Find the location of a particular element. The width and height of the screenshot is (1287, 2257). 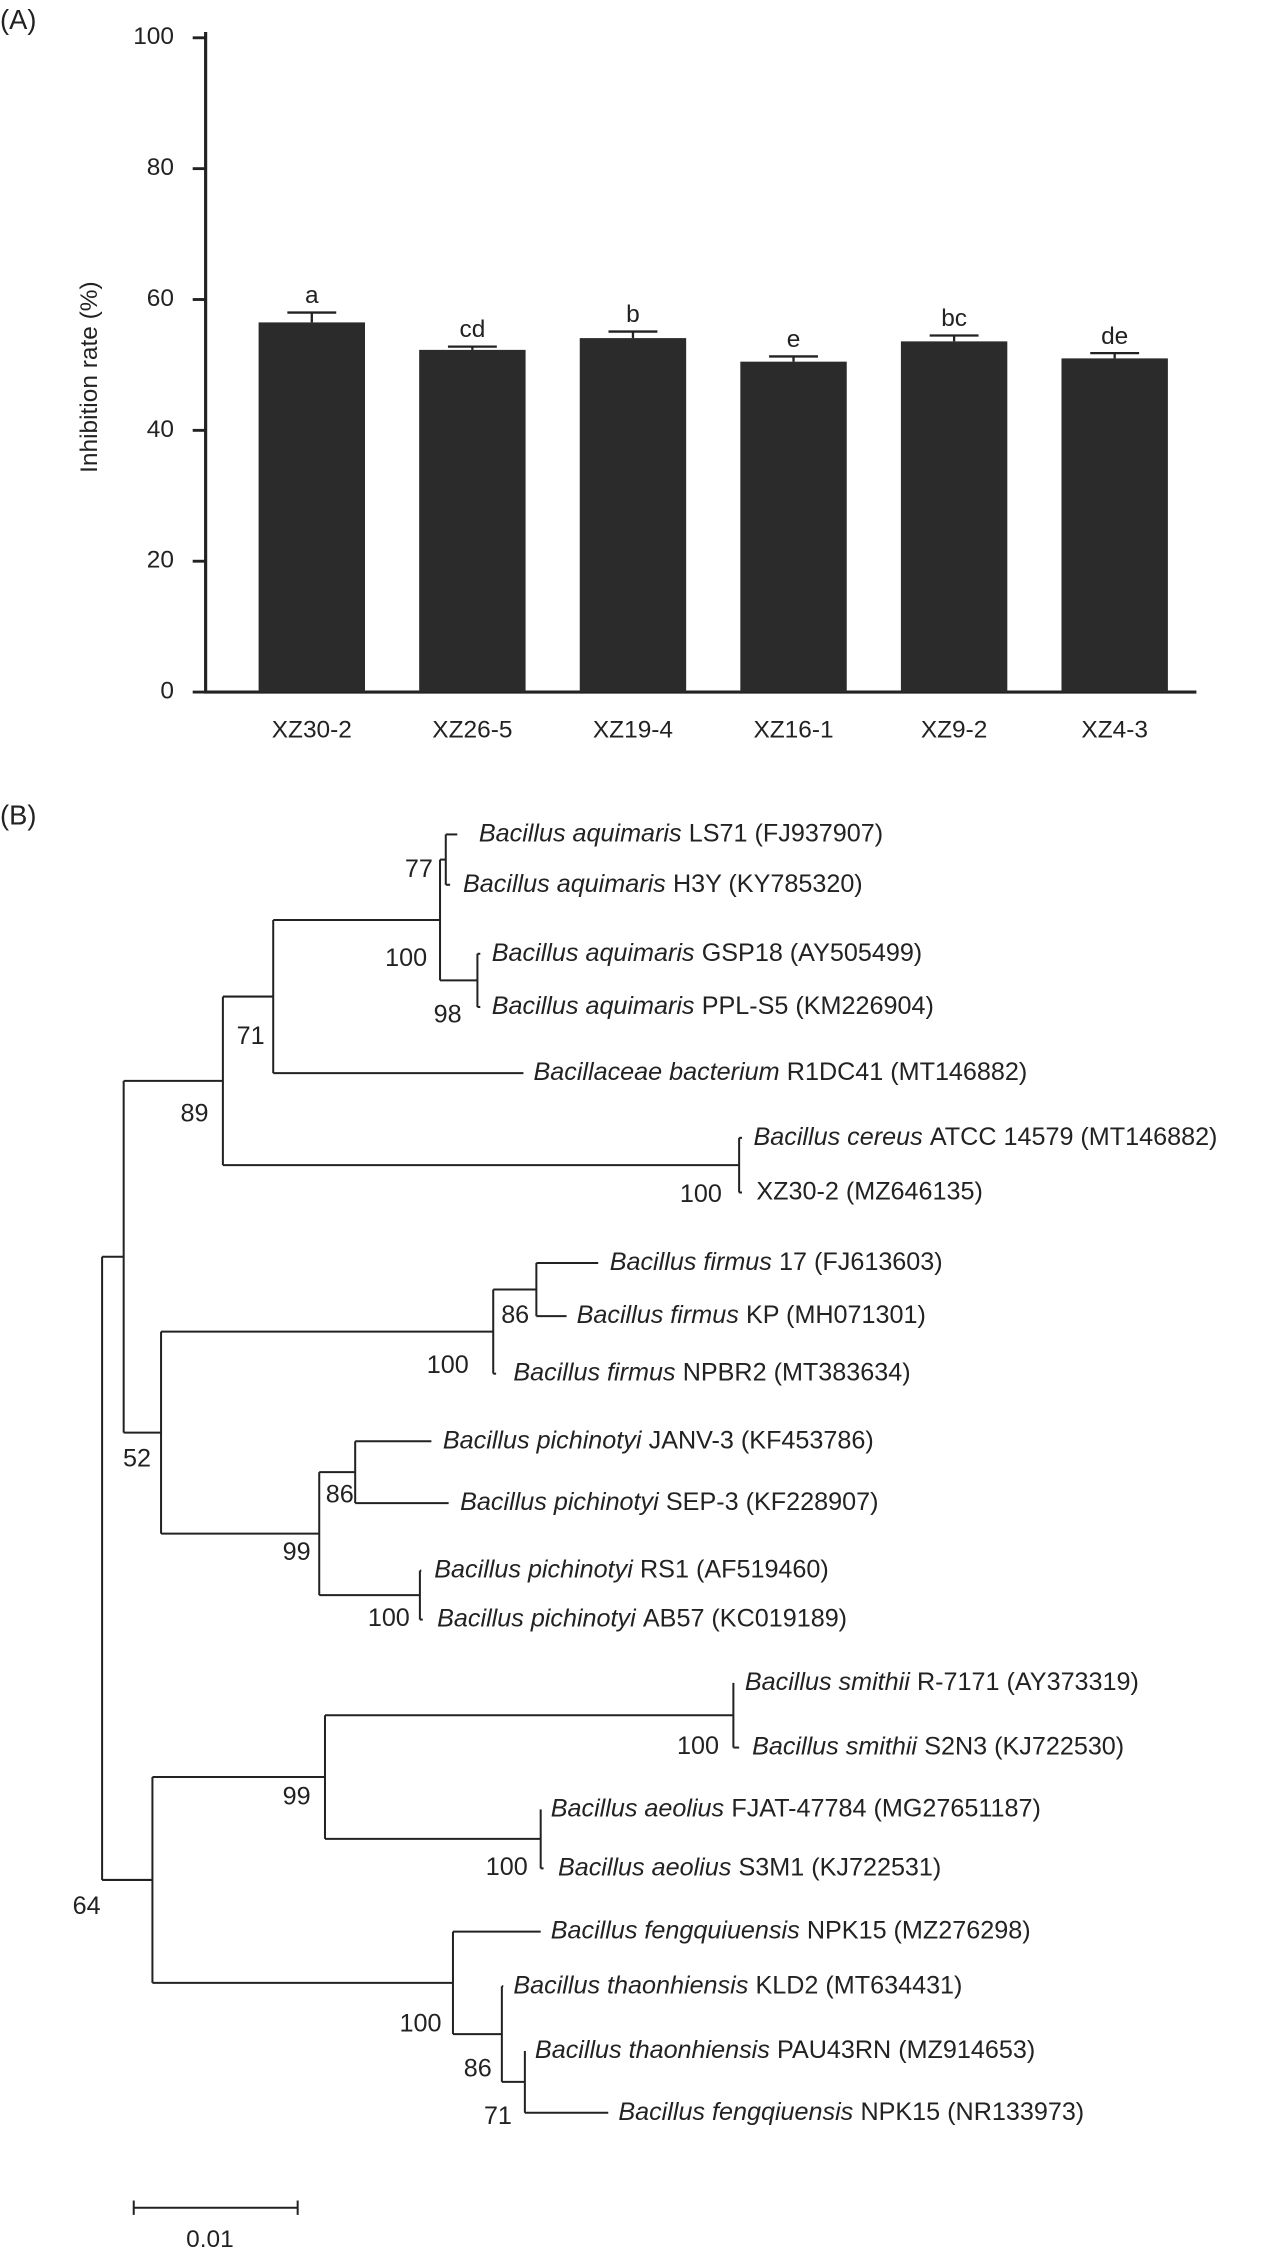

leaf-label: Bacillus thaonhiensis KLD2 (MT634431) is located at coordinates (737, 1985).